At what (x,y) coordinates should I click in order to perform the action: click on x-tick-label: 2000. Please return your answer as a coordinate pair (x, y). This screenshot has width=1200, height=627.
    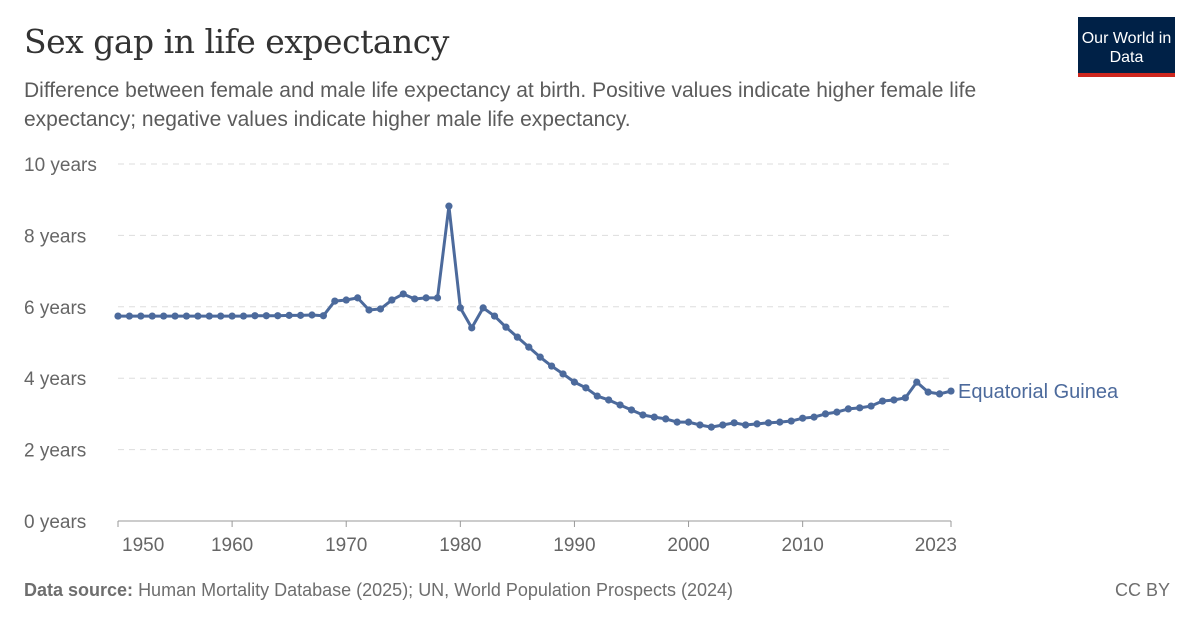
    Looking at the image, I should click on (688, 545).